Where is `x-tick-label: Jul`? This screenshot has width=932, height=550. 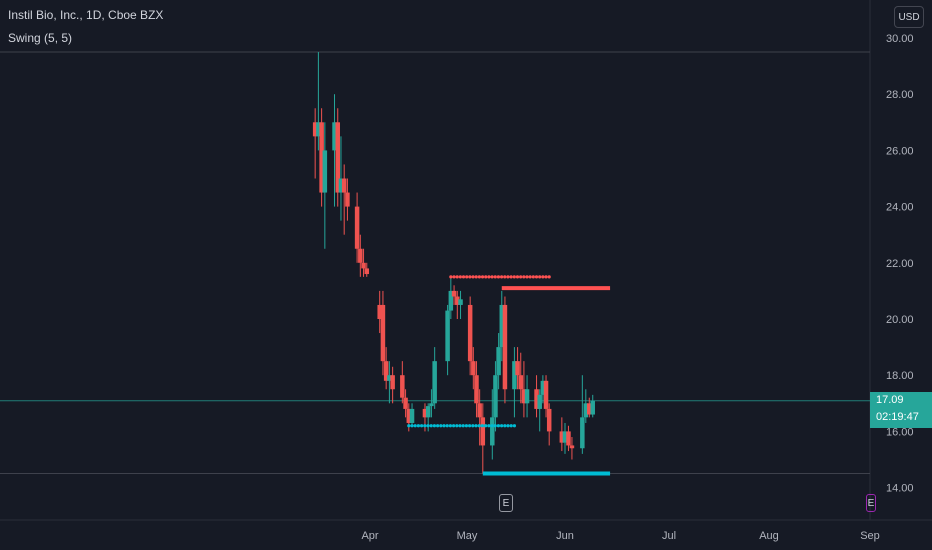
x-tick-label: Jul is located at coordinates (669, 536).